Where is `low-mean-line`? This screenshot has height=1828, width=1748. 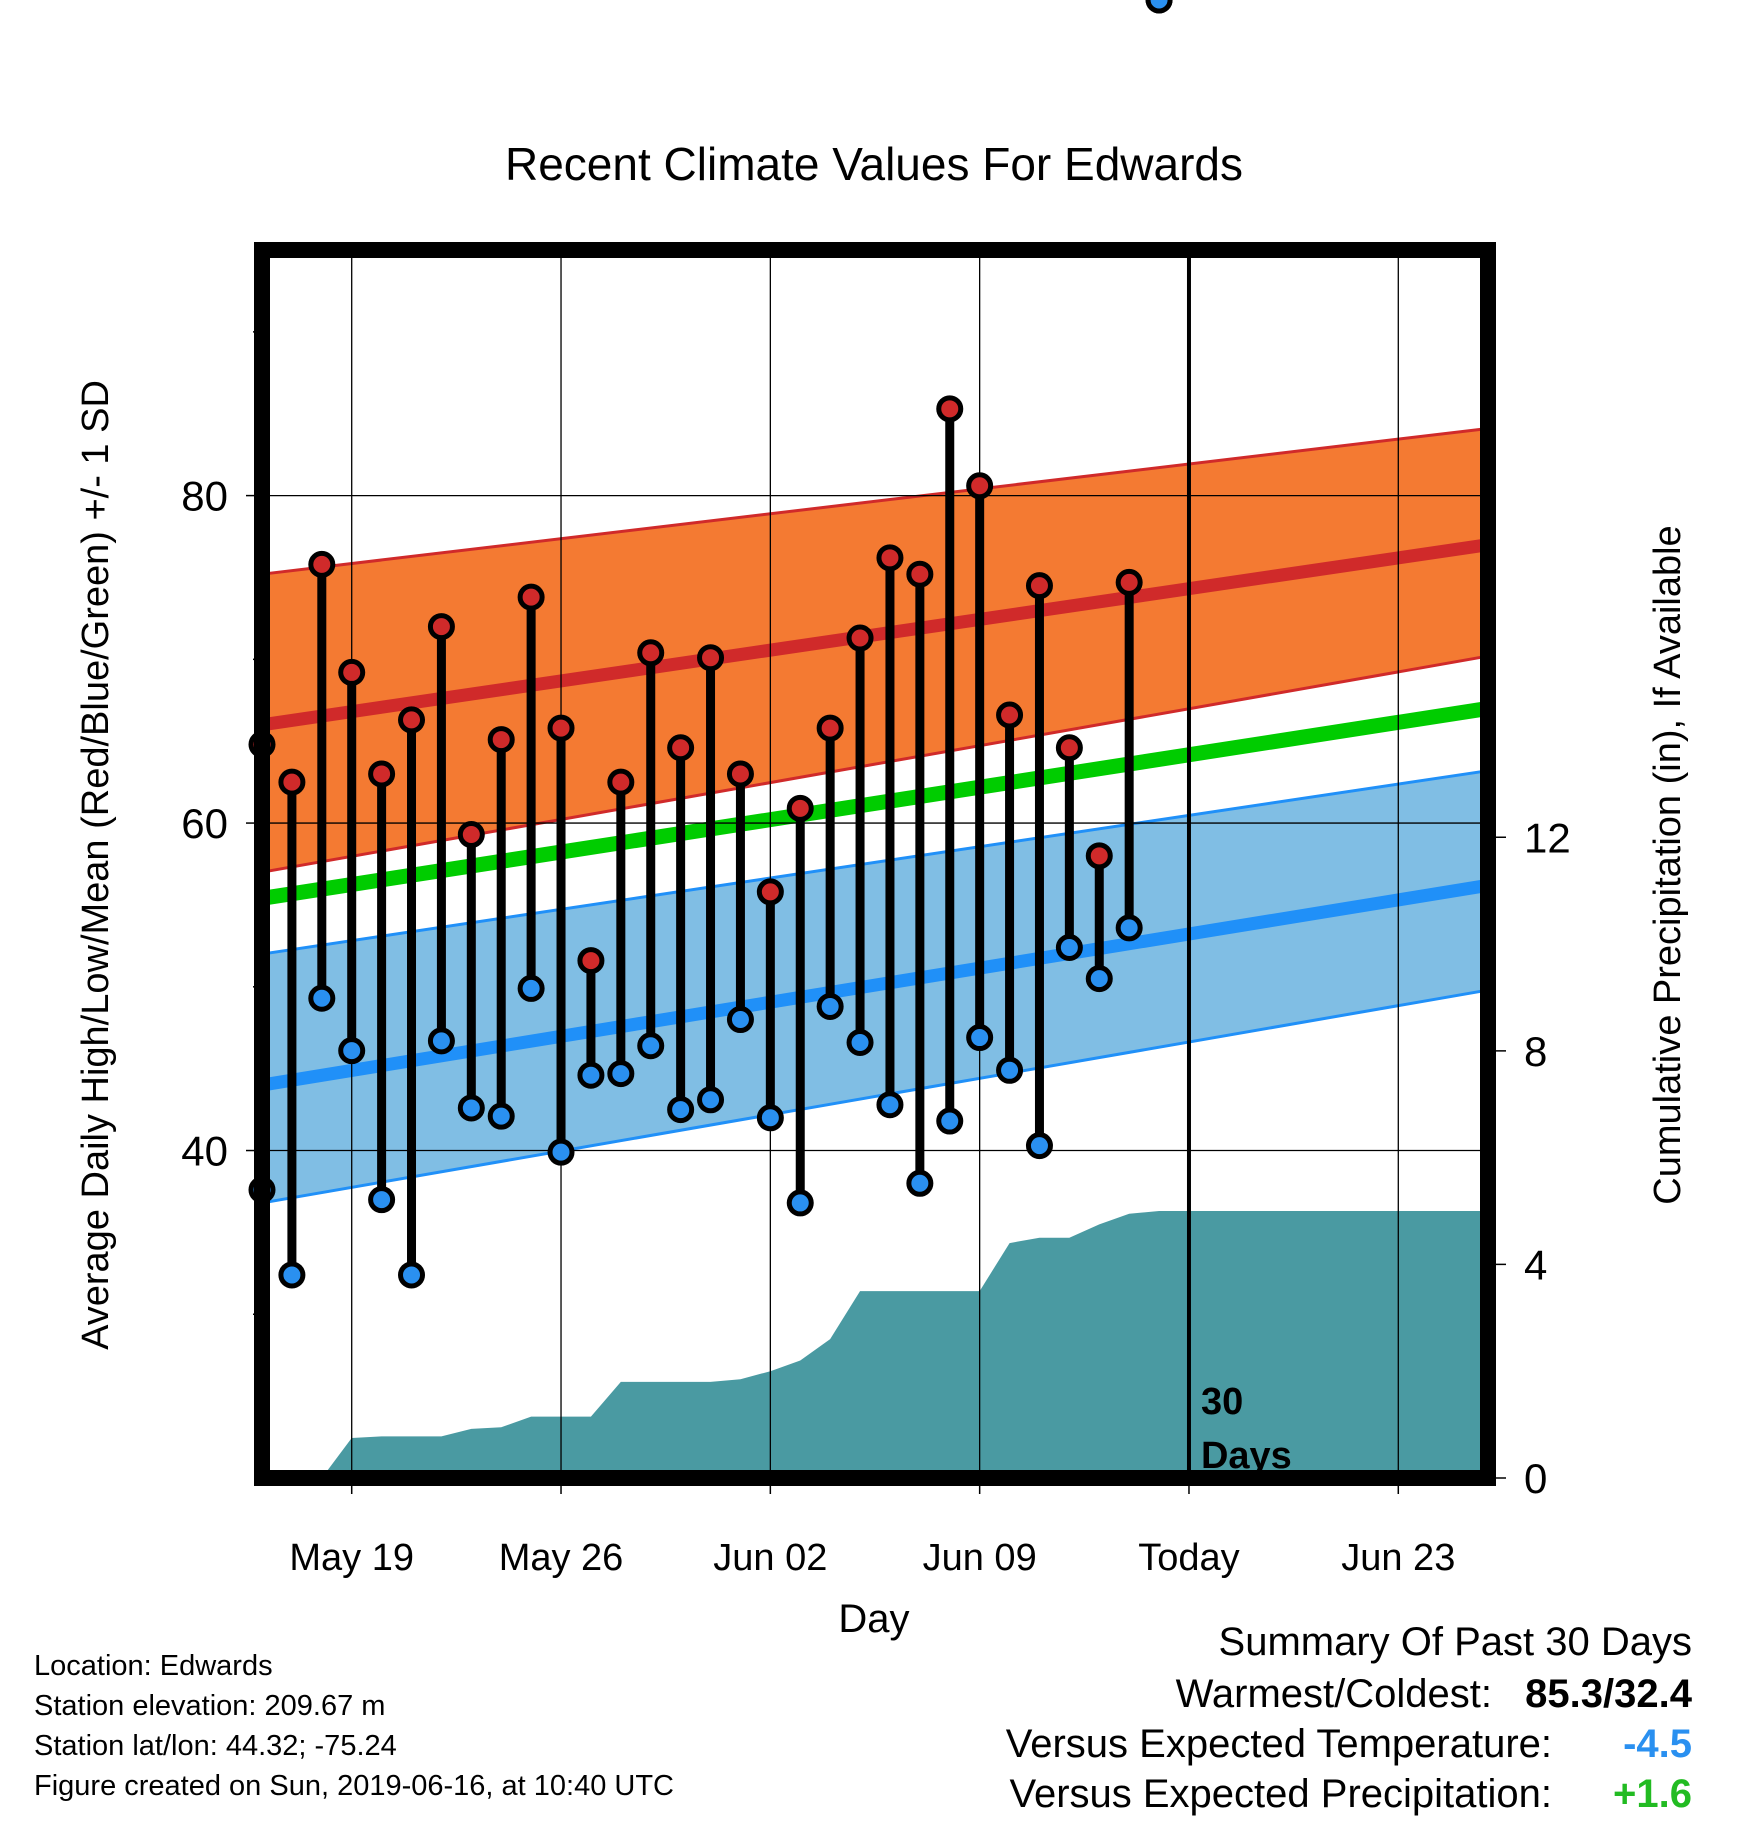 low-mean-line is located at coordinates (875, 985).